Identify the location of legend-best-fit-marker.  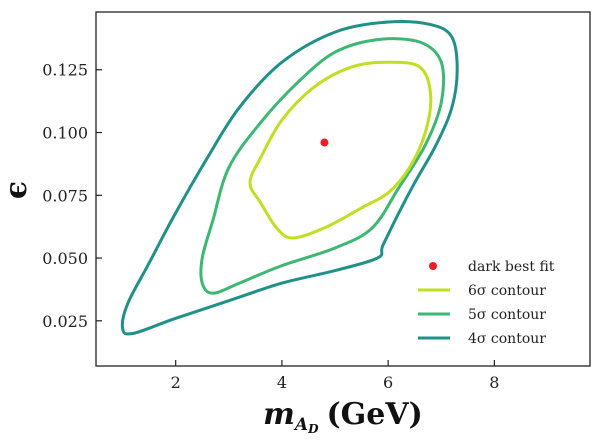
(433, 266).